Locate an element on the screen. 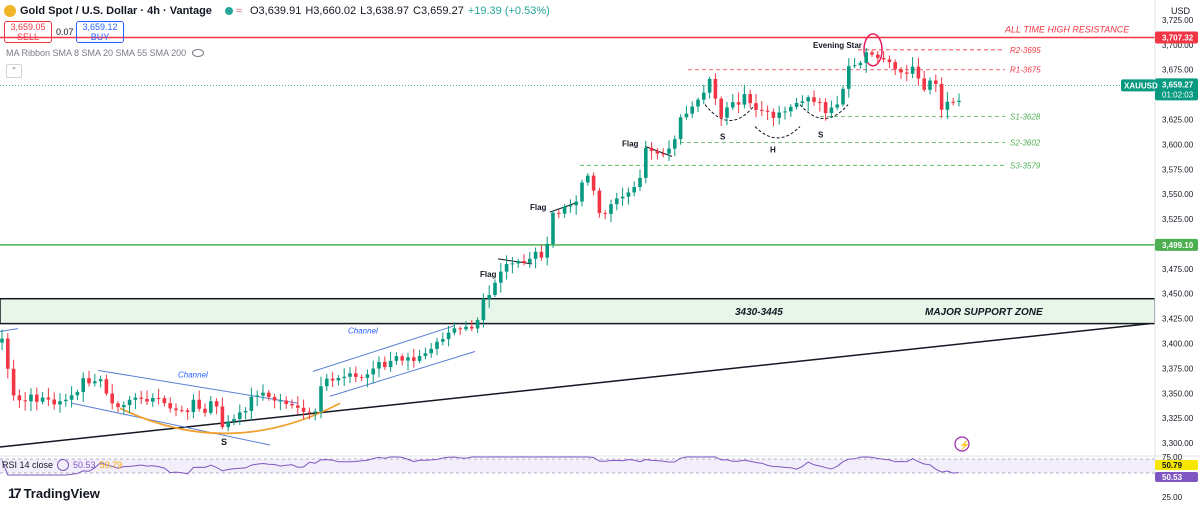 This screenshot has height=508, width=1200. symbol-title: Gold Spot / U.S. Dollar · 4h · Vantage is located at coordinates (116, 11).